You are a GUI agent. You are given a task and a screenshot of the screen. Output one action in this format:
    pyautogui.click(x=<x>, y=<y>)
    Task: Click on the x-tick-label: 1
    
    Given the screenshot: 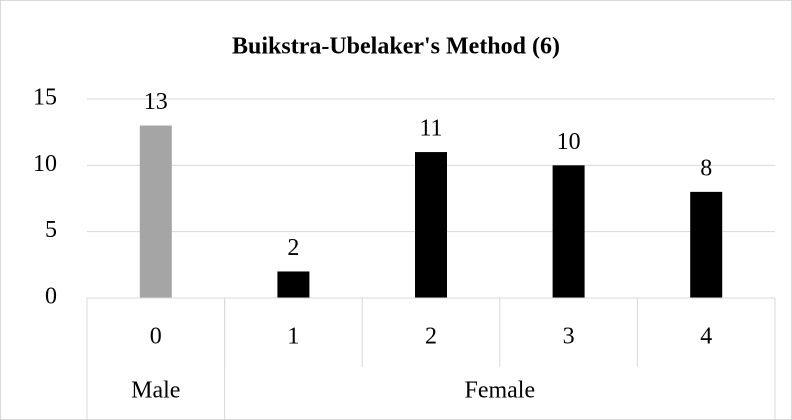 What is the action you would take?
    pyautogui.click(x=293, y=337)
    